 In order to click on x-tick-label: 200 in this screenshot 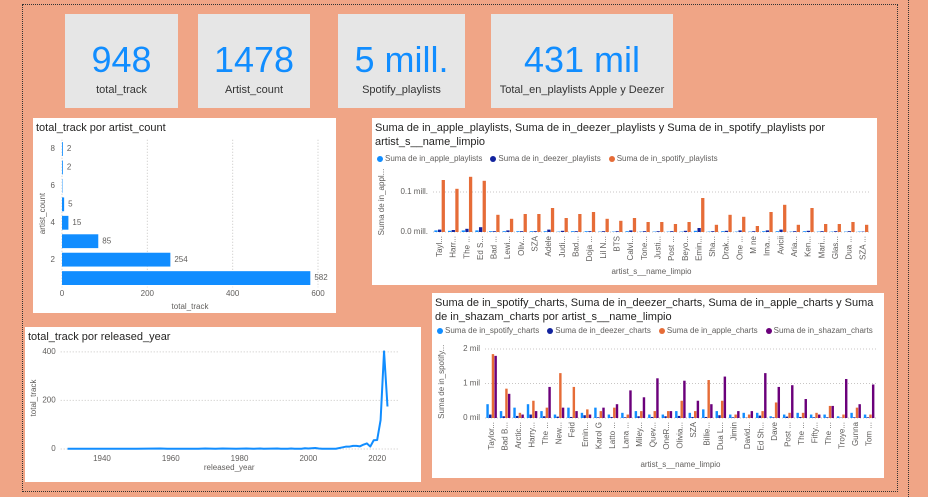, I will do `click(148, 293)`.